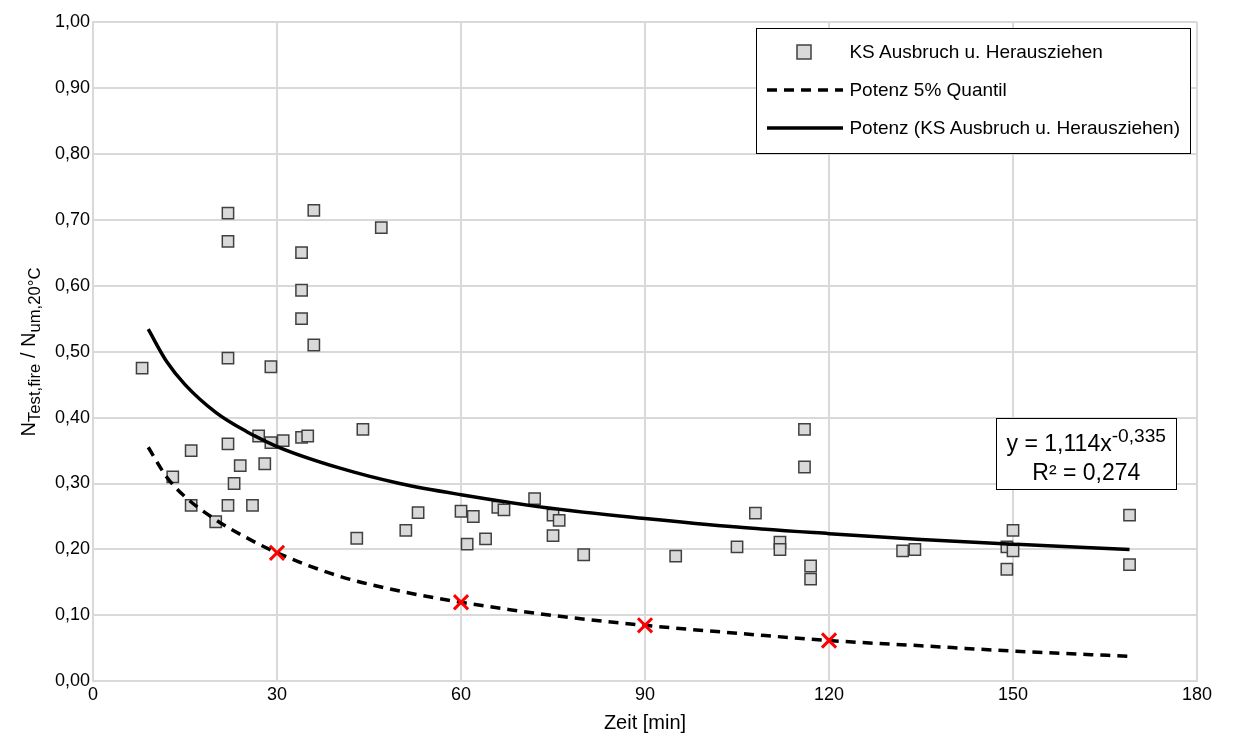 The image size is (1239, 756). Describe the element at coordinates (928, 89) in the screenshot. I see `legend-label: Potenz 5% Quantil` at that location.